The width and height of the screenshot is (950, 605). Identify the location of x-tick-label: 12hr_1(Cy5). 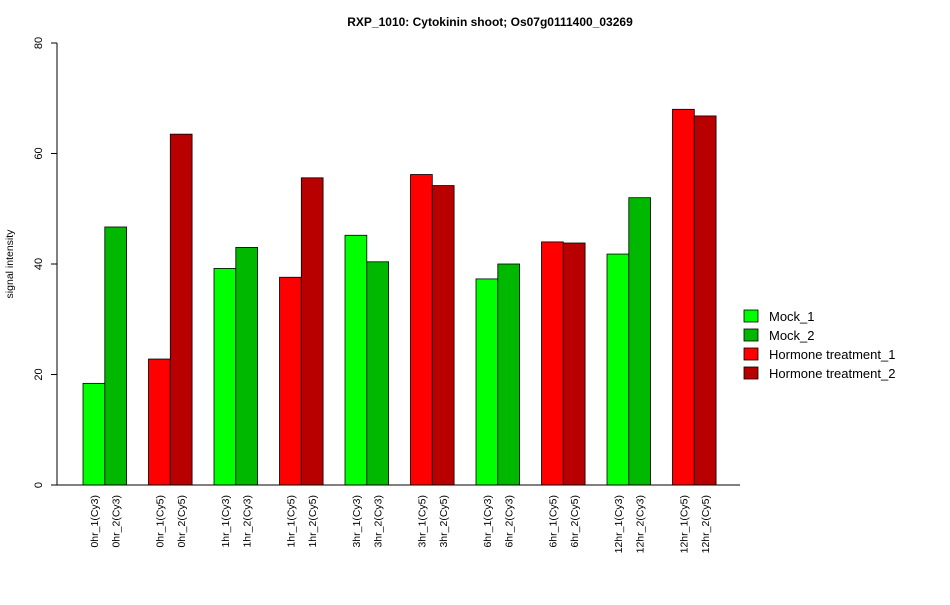
(684, 524).